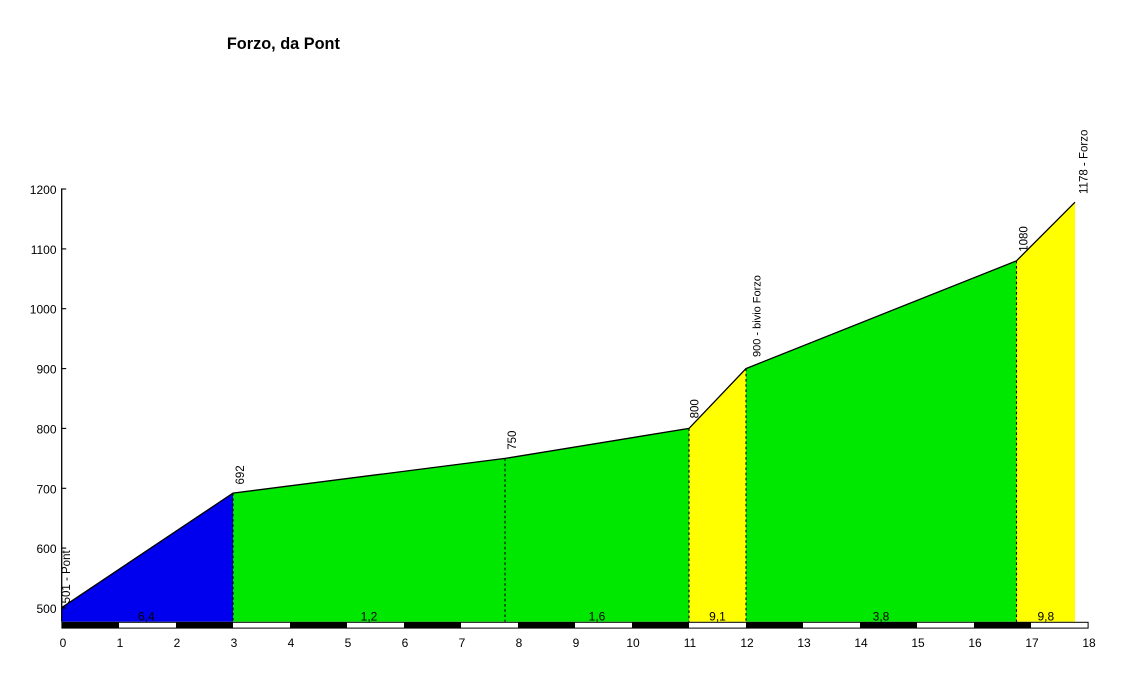  I want to click on svg-text: 8, so click(519, 643).